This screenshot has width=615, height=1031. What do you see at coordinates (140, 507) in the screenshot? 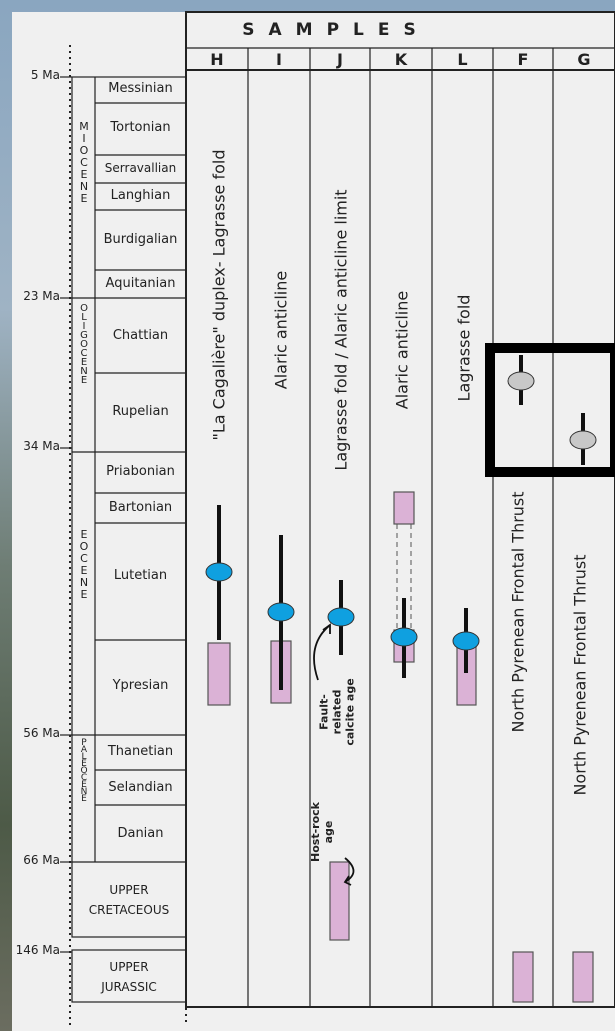
I see `stage: Bartonian` at bounding box center [140, 507].